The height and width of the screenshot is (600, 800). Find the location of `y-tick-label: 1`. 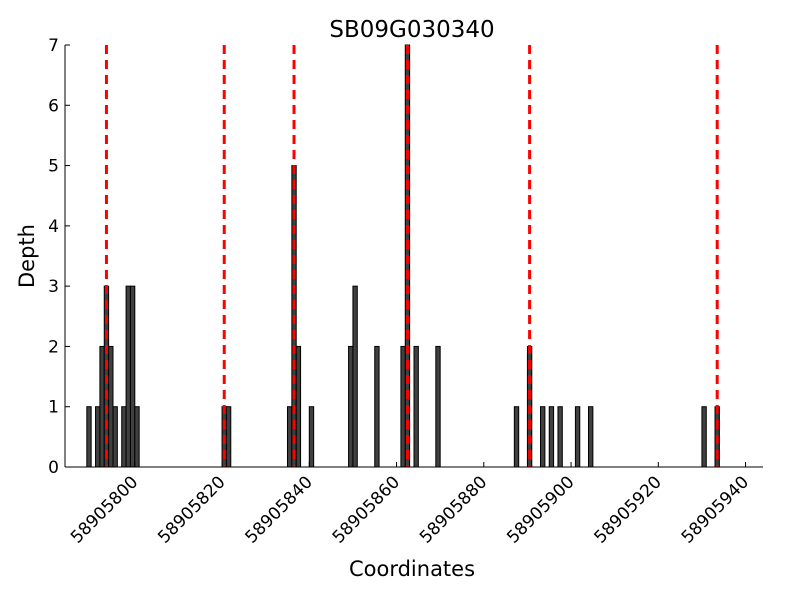

y-tick-label: 1 is located at coordinates (53, 408).